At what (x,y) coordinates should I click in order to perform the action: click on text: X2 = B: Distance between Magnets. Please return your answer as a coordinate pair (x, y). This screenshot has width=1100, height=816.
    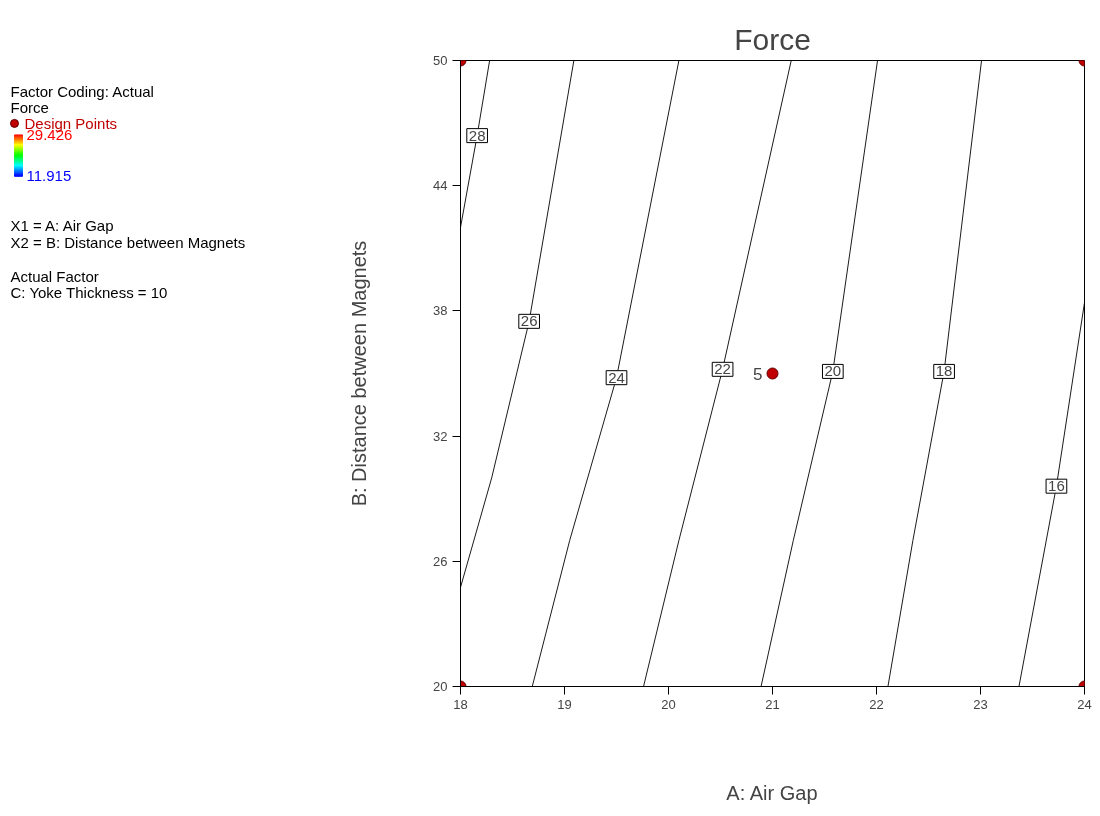
    Looking at the image, I should click on (128, 242).